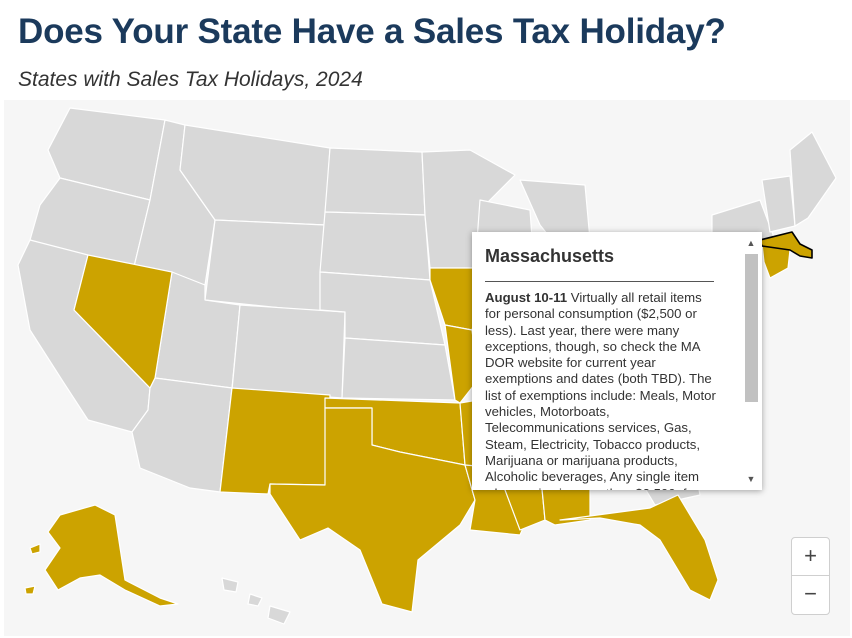 The image size is (852, 638). I want to click on tooltip-divider, so click(599, 281).